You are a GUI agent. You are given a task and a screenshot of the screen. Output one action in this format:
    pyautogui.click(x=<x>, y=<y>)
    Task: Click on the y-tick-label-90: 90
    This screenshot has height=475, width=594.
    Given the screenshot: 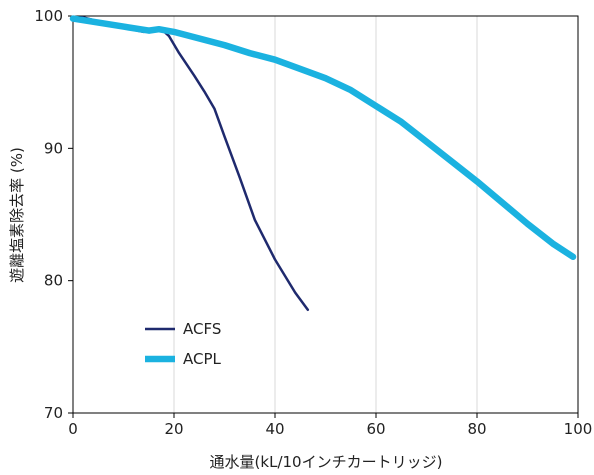 What is the action you would take?
    pyautogui.click(x=53, y=148)
    